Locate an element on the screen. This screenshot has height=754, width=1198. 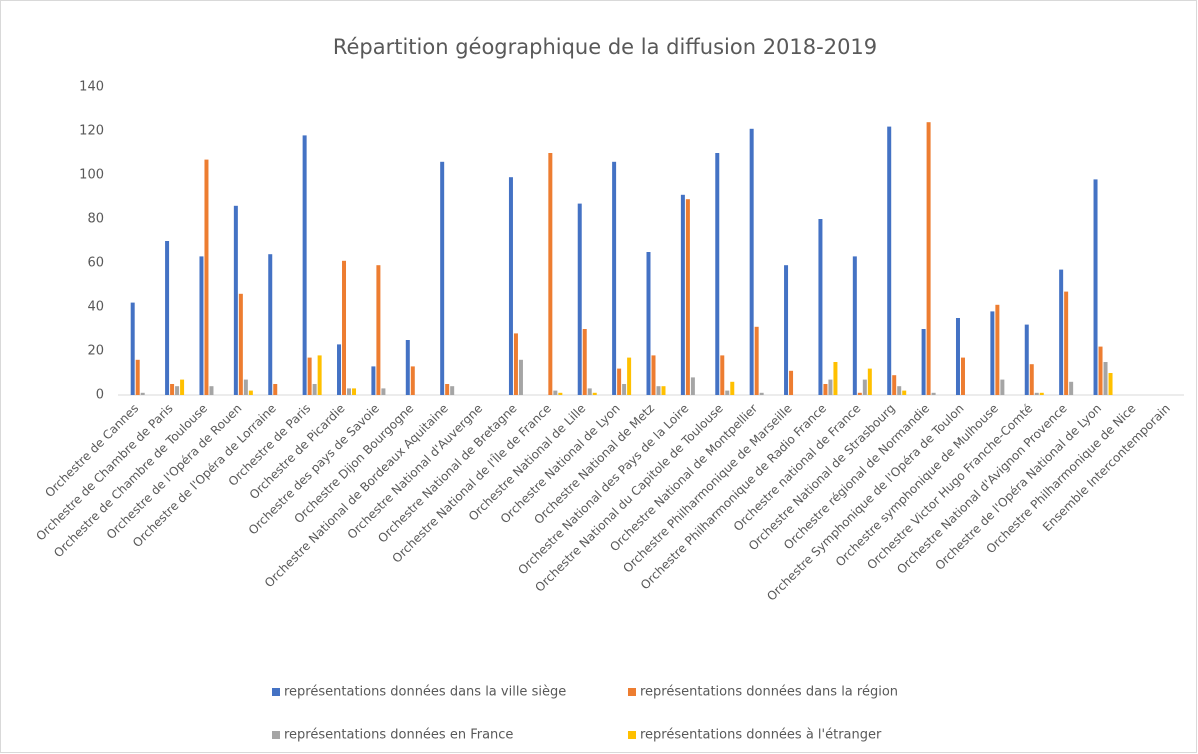
y-tick-label: 0 is located at coordinates (100, 395).